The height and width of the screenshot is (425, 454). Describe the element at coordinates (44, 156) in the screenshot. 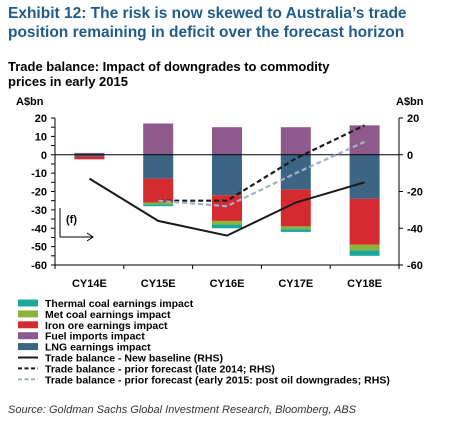

I see `left-tick-label: 0` at that location.